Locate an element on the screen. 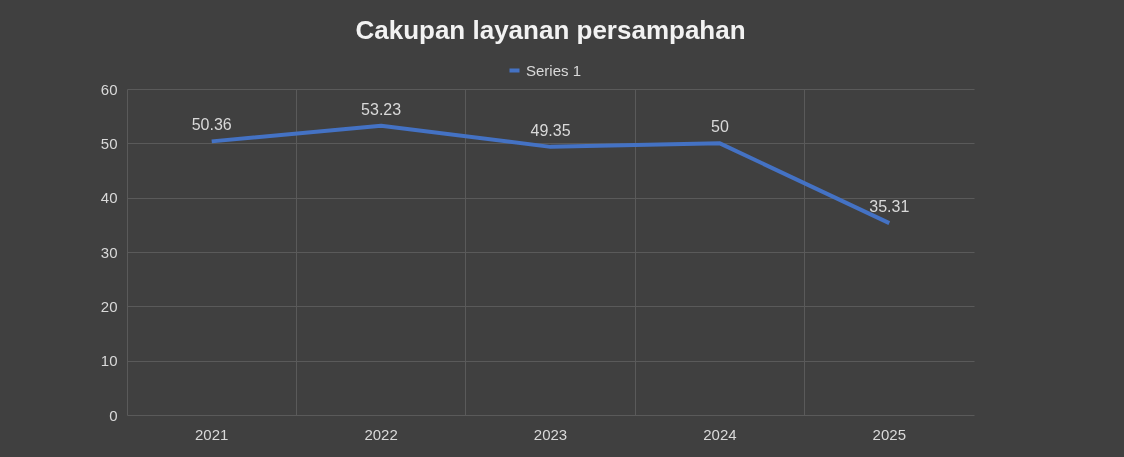 The image size is (1124, 457). x-tick-label: 2022 is located at coordinates (381, 434).